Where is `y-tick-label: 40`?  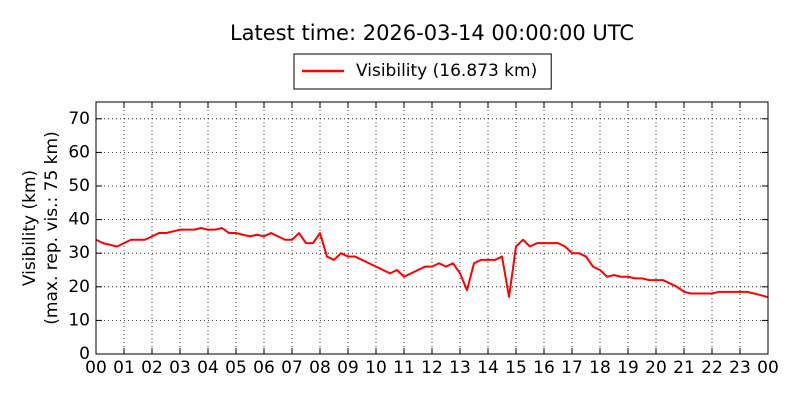
y-tick-label: 40 is located at coordinates (79, 220).